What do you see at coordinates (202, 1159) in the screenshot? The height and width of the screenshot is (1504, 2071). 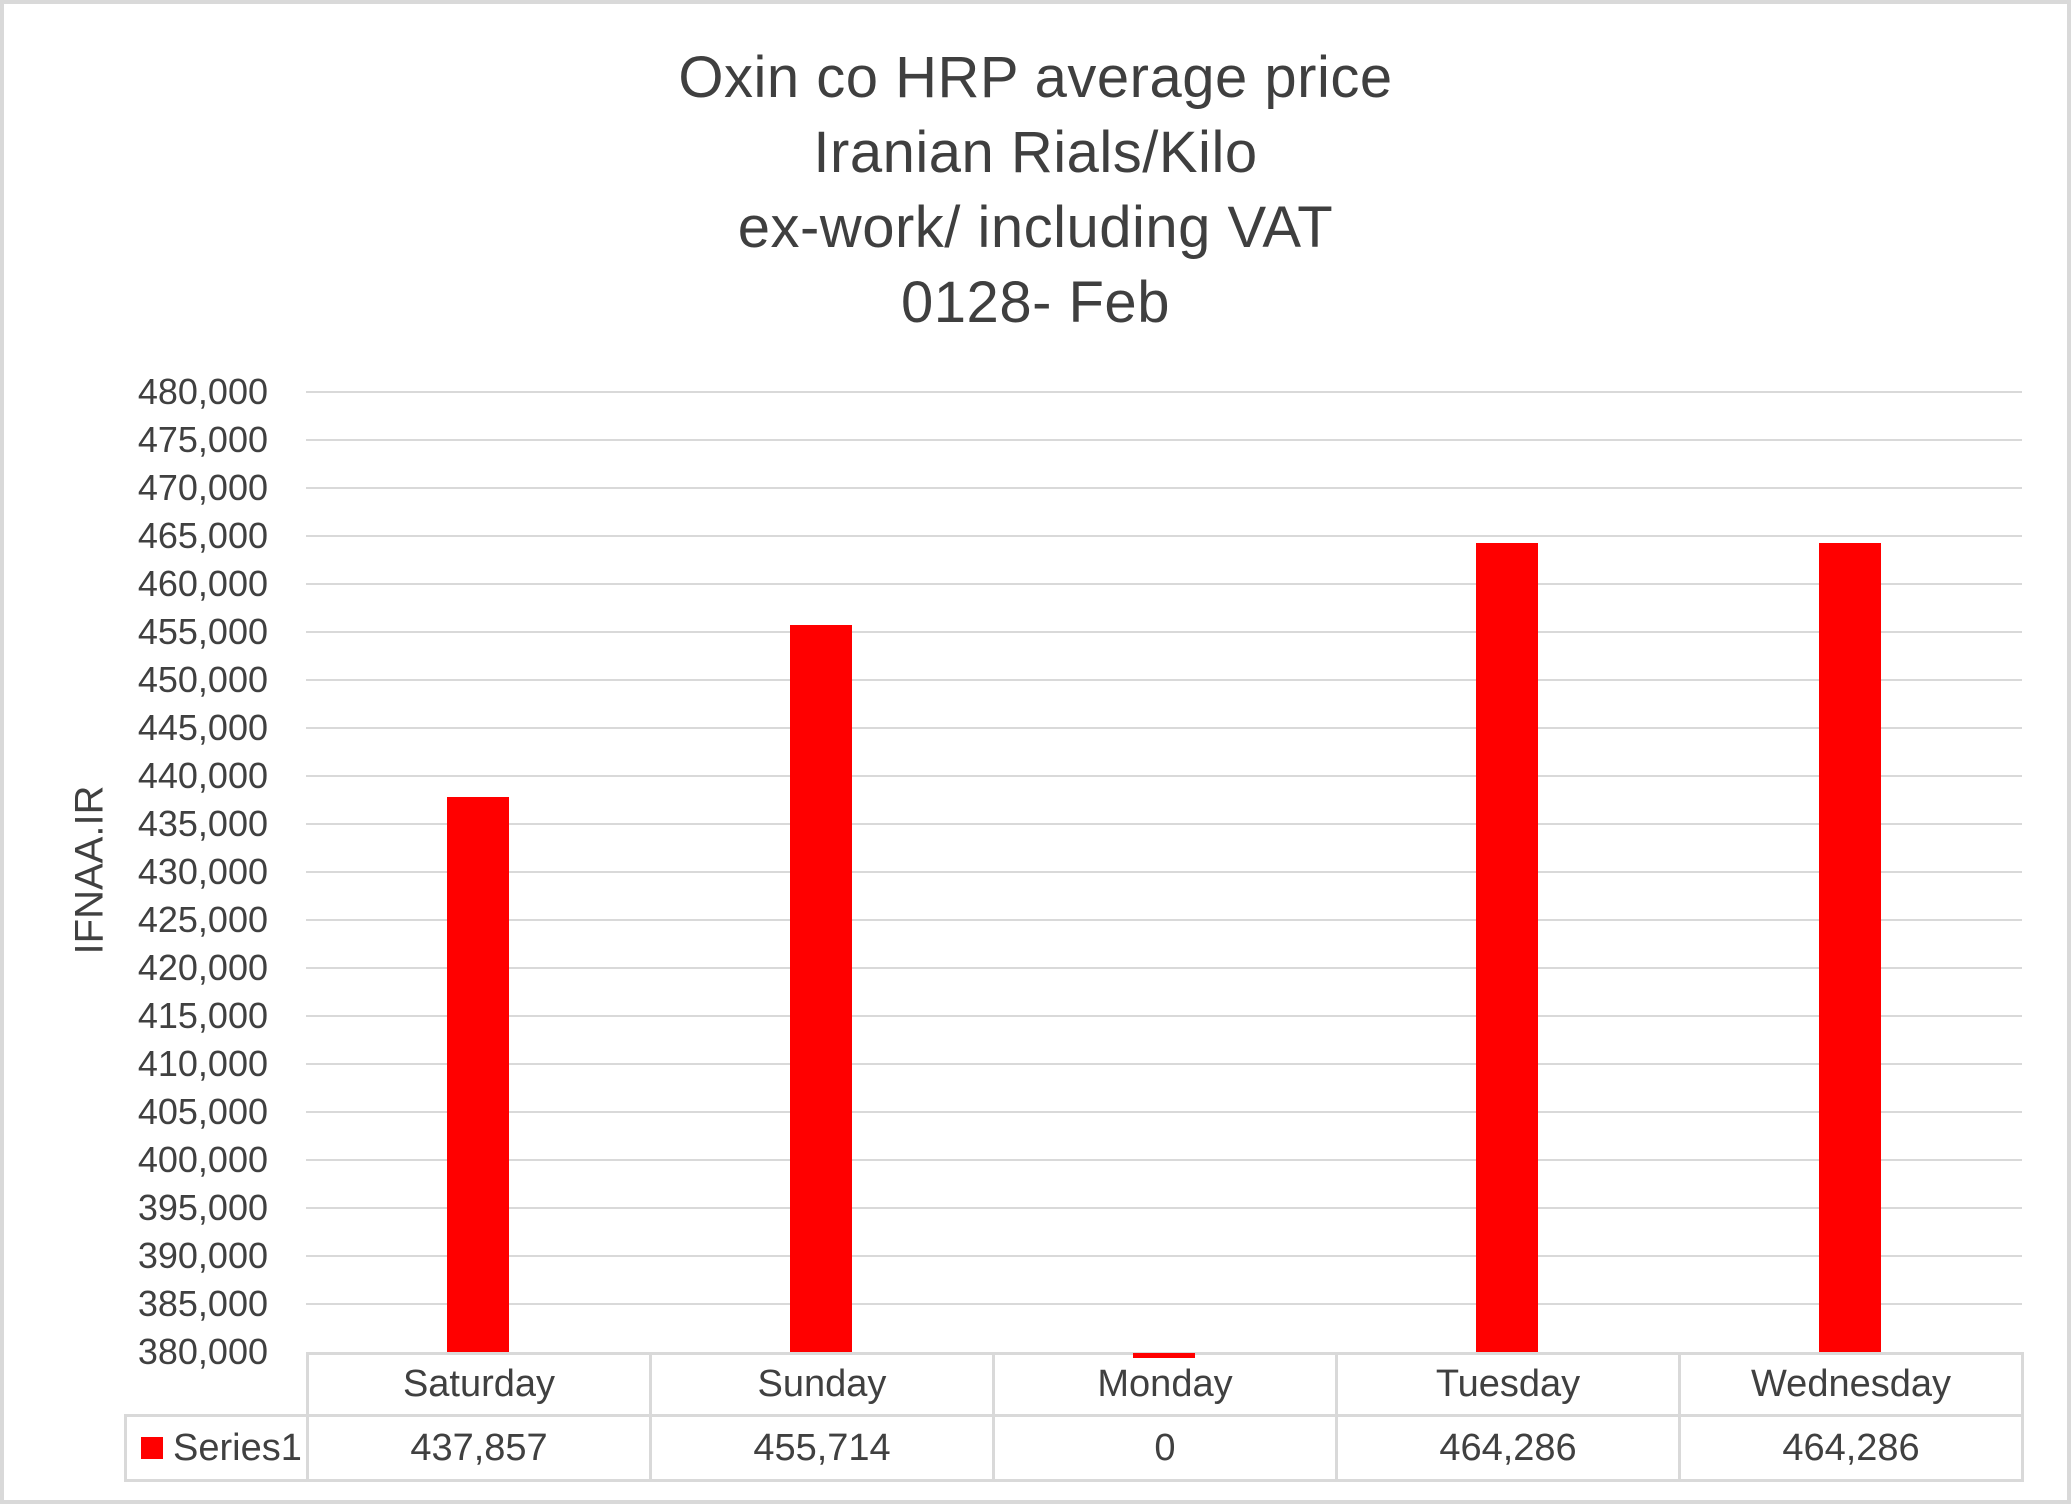 I see `y-axis-tick-label: 400,000` at bounding box center [202, 1159].